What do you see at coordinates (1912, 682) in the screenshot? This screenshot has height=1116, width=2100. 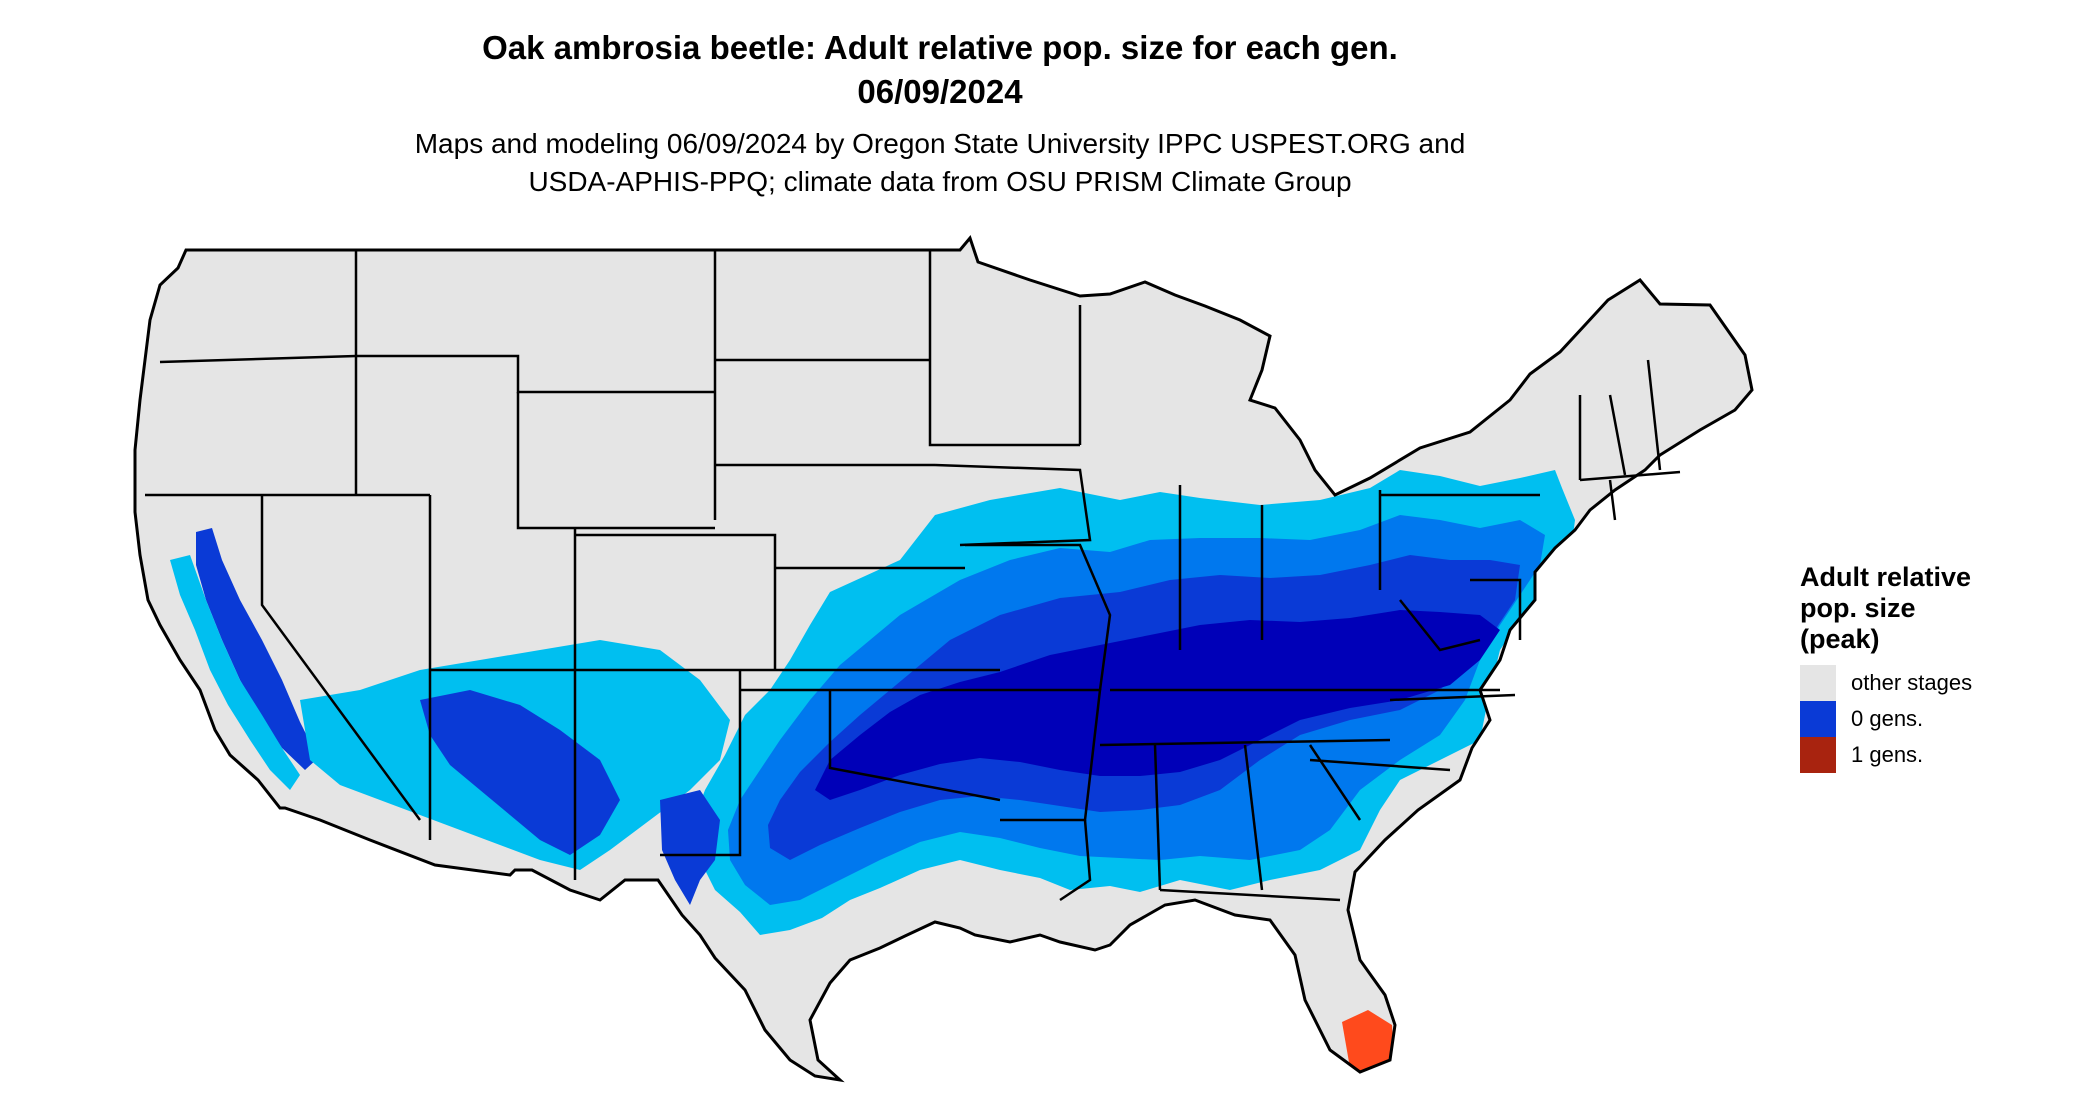 I see `legend-label-other-stages: other stages` at bounding box center [1912, 682].